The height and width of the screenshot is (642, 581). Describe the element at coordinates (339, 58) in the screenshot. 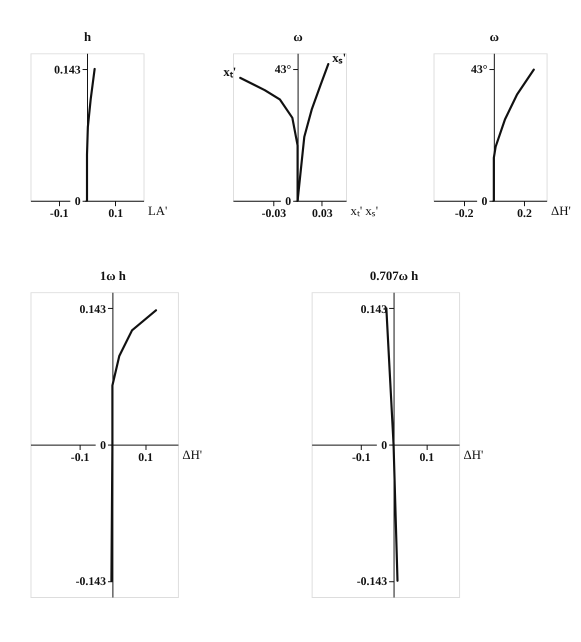

I see `series-label: xₛ'` at that location.